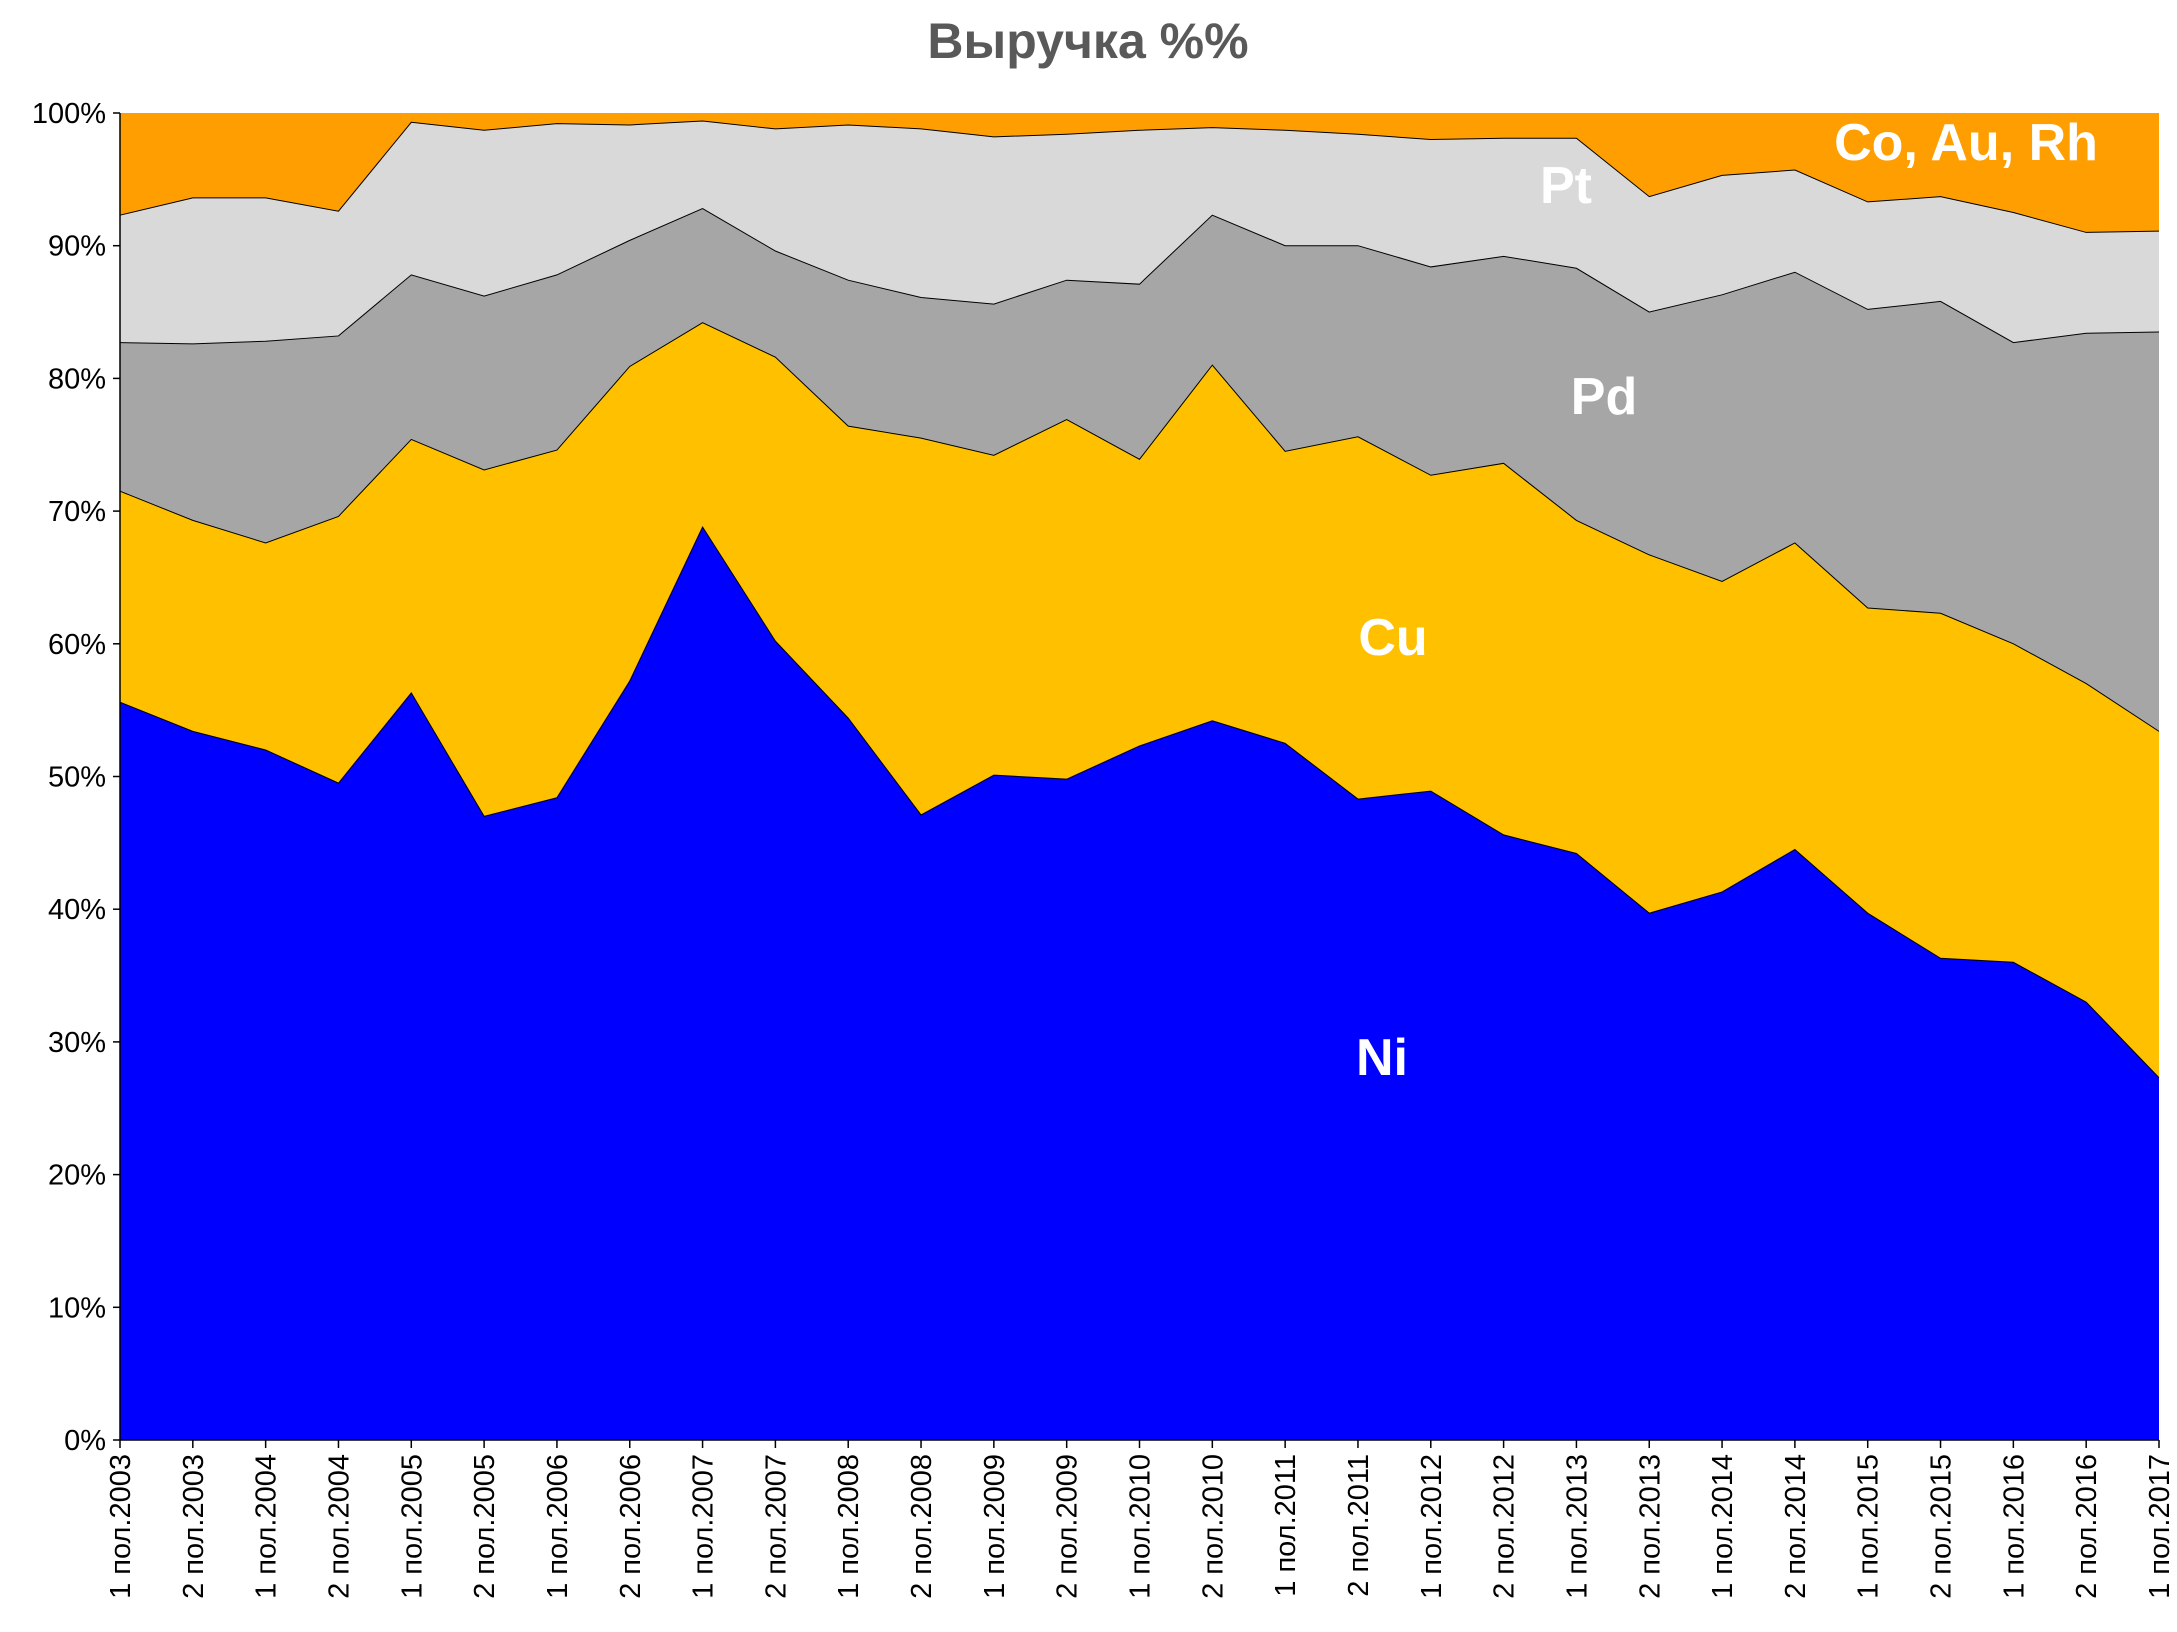  What do you see at coordinates (1966, 143) in the screenshot?
I see `series-label-co-au-rh: Co, Au, Rh` at bounding box center [1966, 143].